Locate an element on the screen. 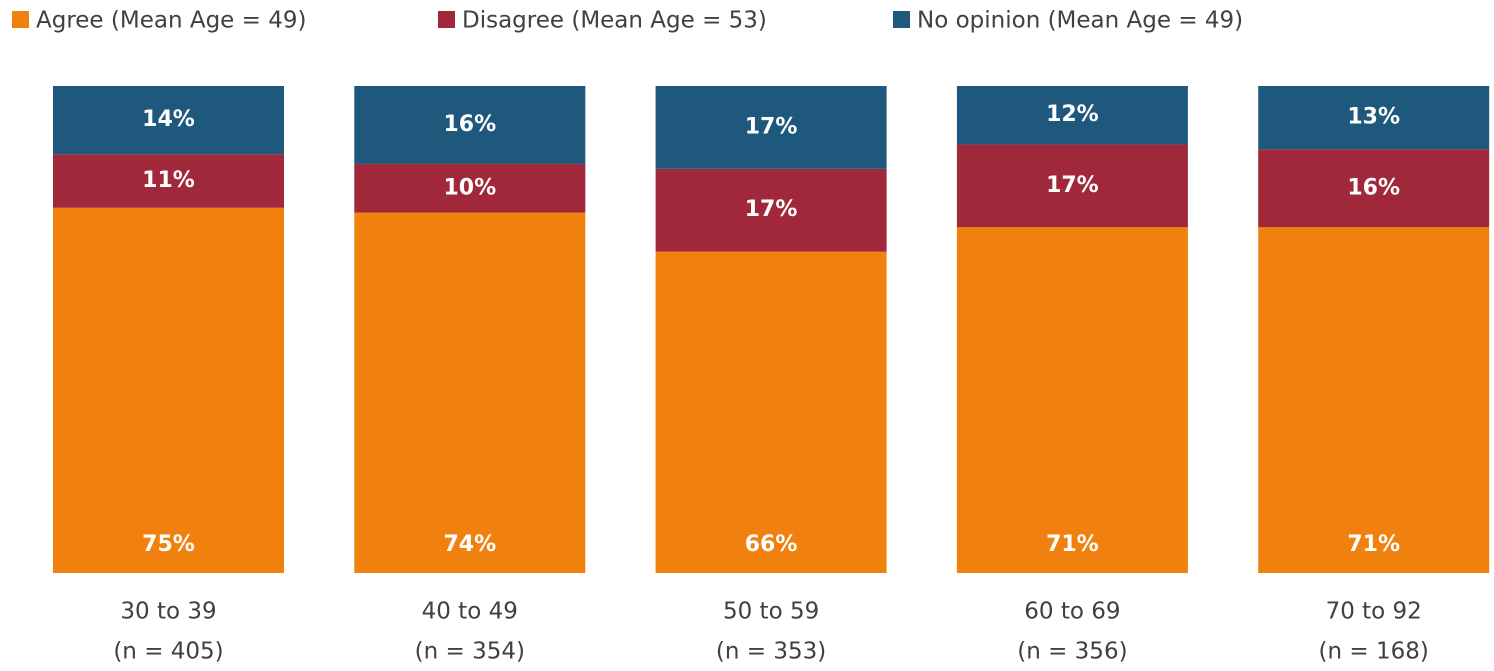 The width and height of the screenshot is (1494, 671). value-label: 11% is located at coordinates (168, 180).